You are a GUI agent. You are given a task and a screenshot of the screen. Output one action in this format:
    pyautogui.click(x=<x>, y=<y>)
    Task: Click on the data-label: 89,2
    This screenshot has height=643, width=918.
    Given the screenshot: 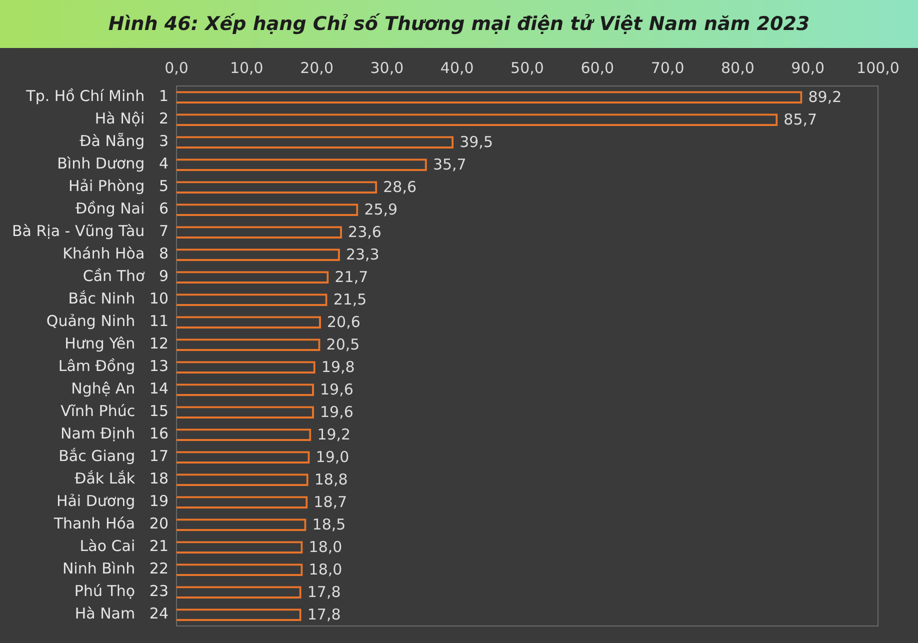 What is the action you would take?
    pyautogui.click(x=825, y=97)
    